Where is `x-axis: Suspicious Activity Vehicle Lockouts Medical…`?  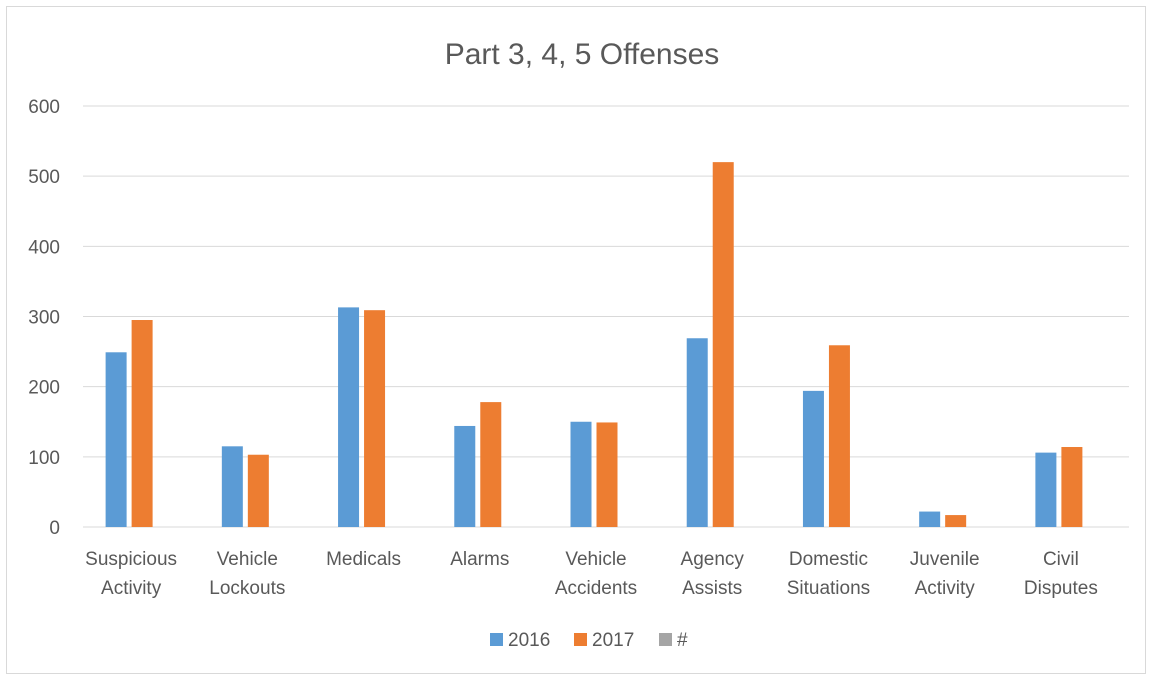 x-axis: Suspicious Activity Vehicle Lockouts Medical… is located at coordinates (591, 574).